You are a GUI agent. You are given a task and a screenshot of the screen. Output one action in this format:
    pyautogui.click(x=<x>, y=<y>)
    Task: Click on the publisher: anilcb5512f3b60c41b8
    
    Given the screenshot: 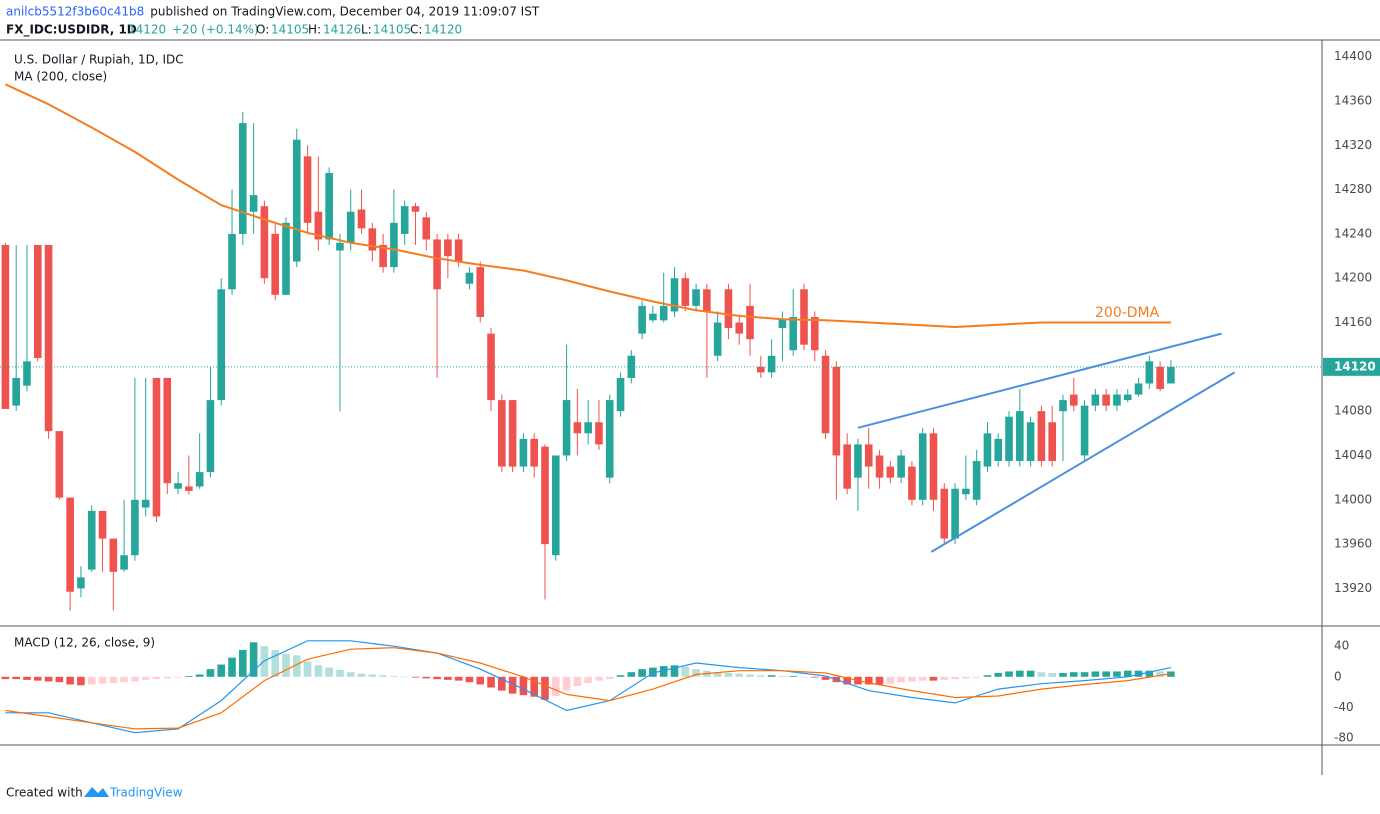 What is the action you would take?
    pyautogui.click(x=75, y=12)
    